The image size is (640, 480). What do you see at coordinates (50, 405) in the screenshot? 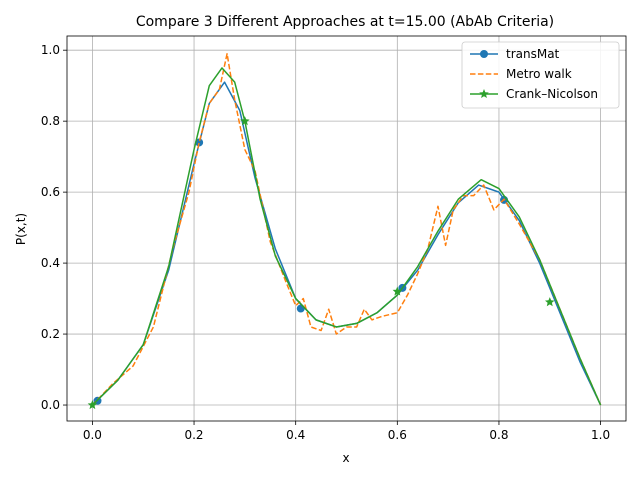
I see `y-tick-label-0: 0.0` at bounding box center [50, 405].